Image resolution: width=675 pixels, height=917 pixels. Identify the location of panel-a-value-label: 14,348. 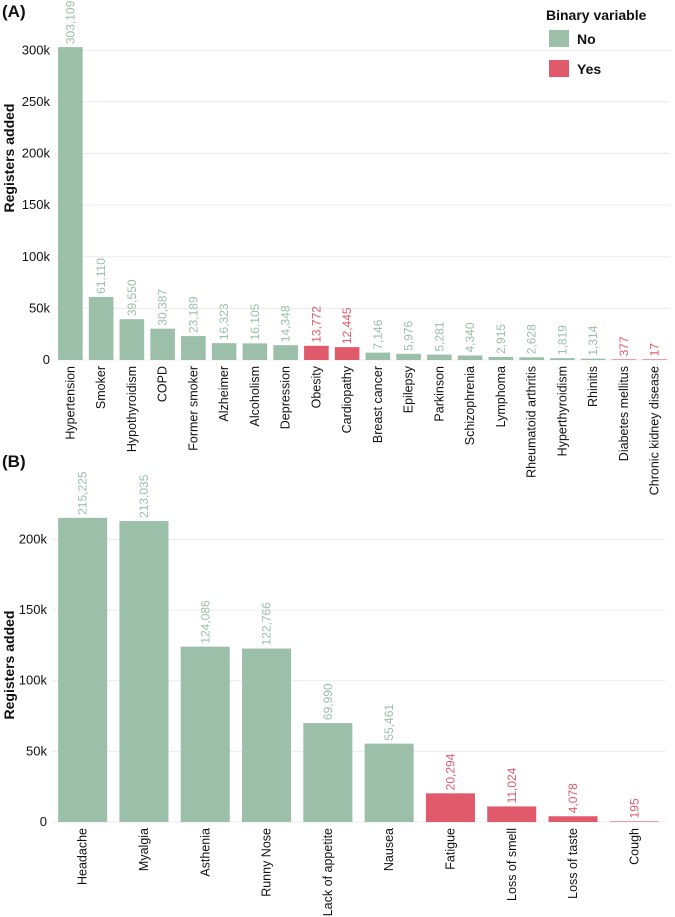
(286, 323).